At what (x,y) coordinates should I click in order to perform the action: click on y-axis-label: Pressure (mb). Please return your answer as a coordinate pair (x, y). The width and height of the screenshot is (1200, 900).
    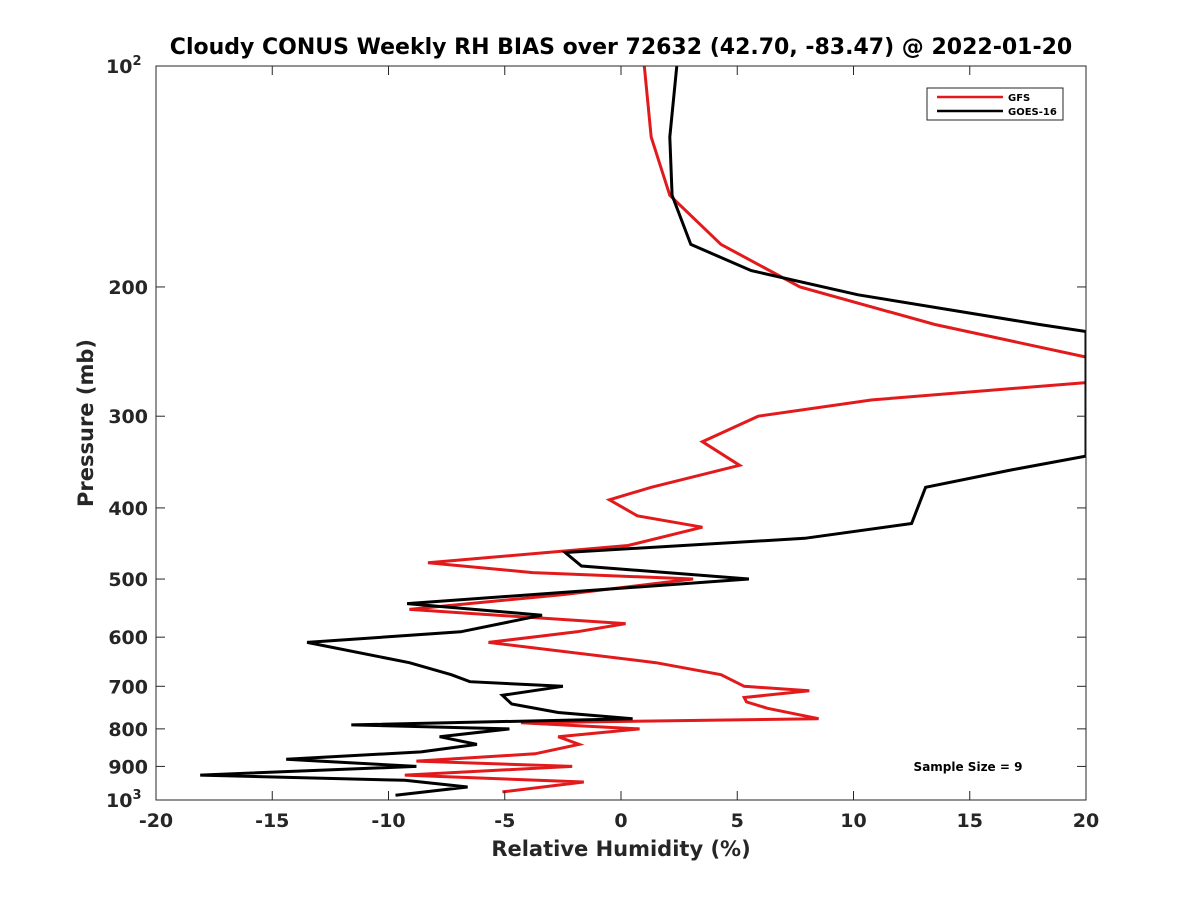
    Looking at the image, I should click on (86, 423).